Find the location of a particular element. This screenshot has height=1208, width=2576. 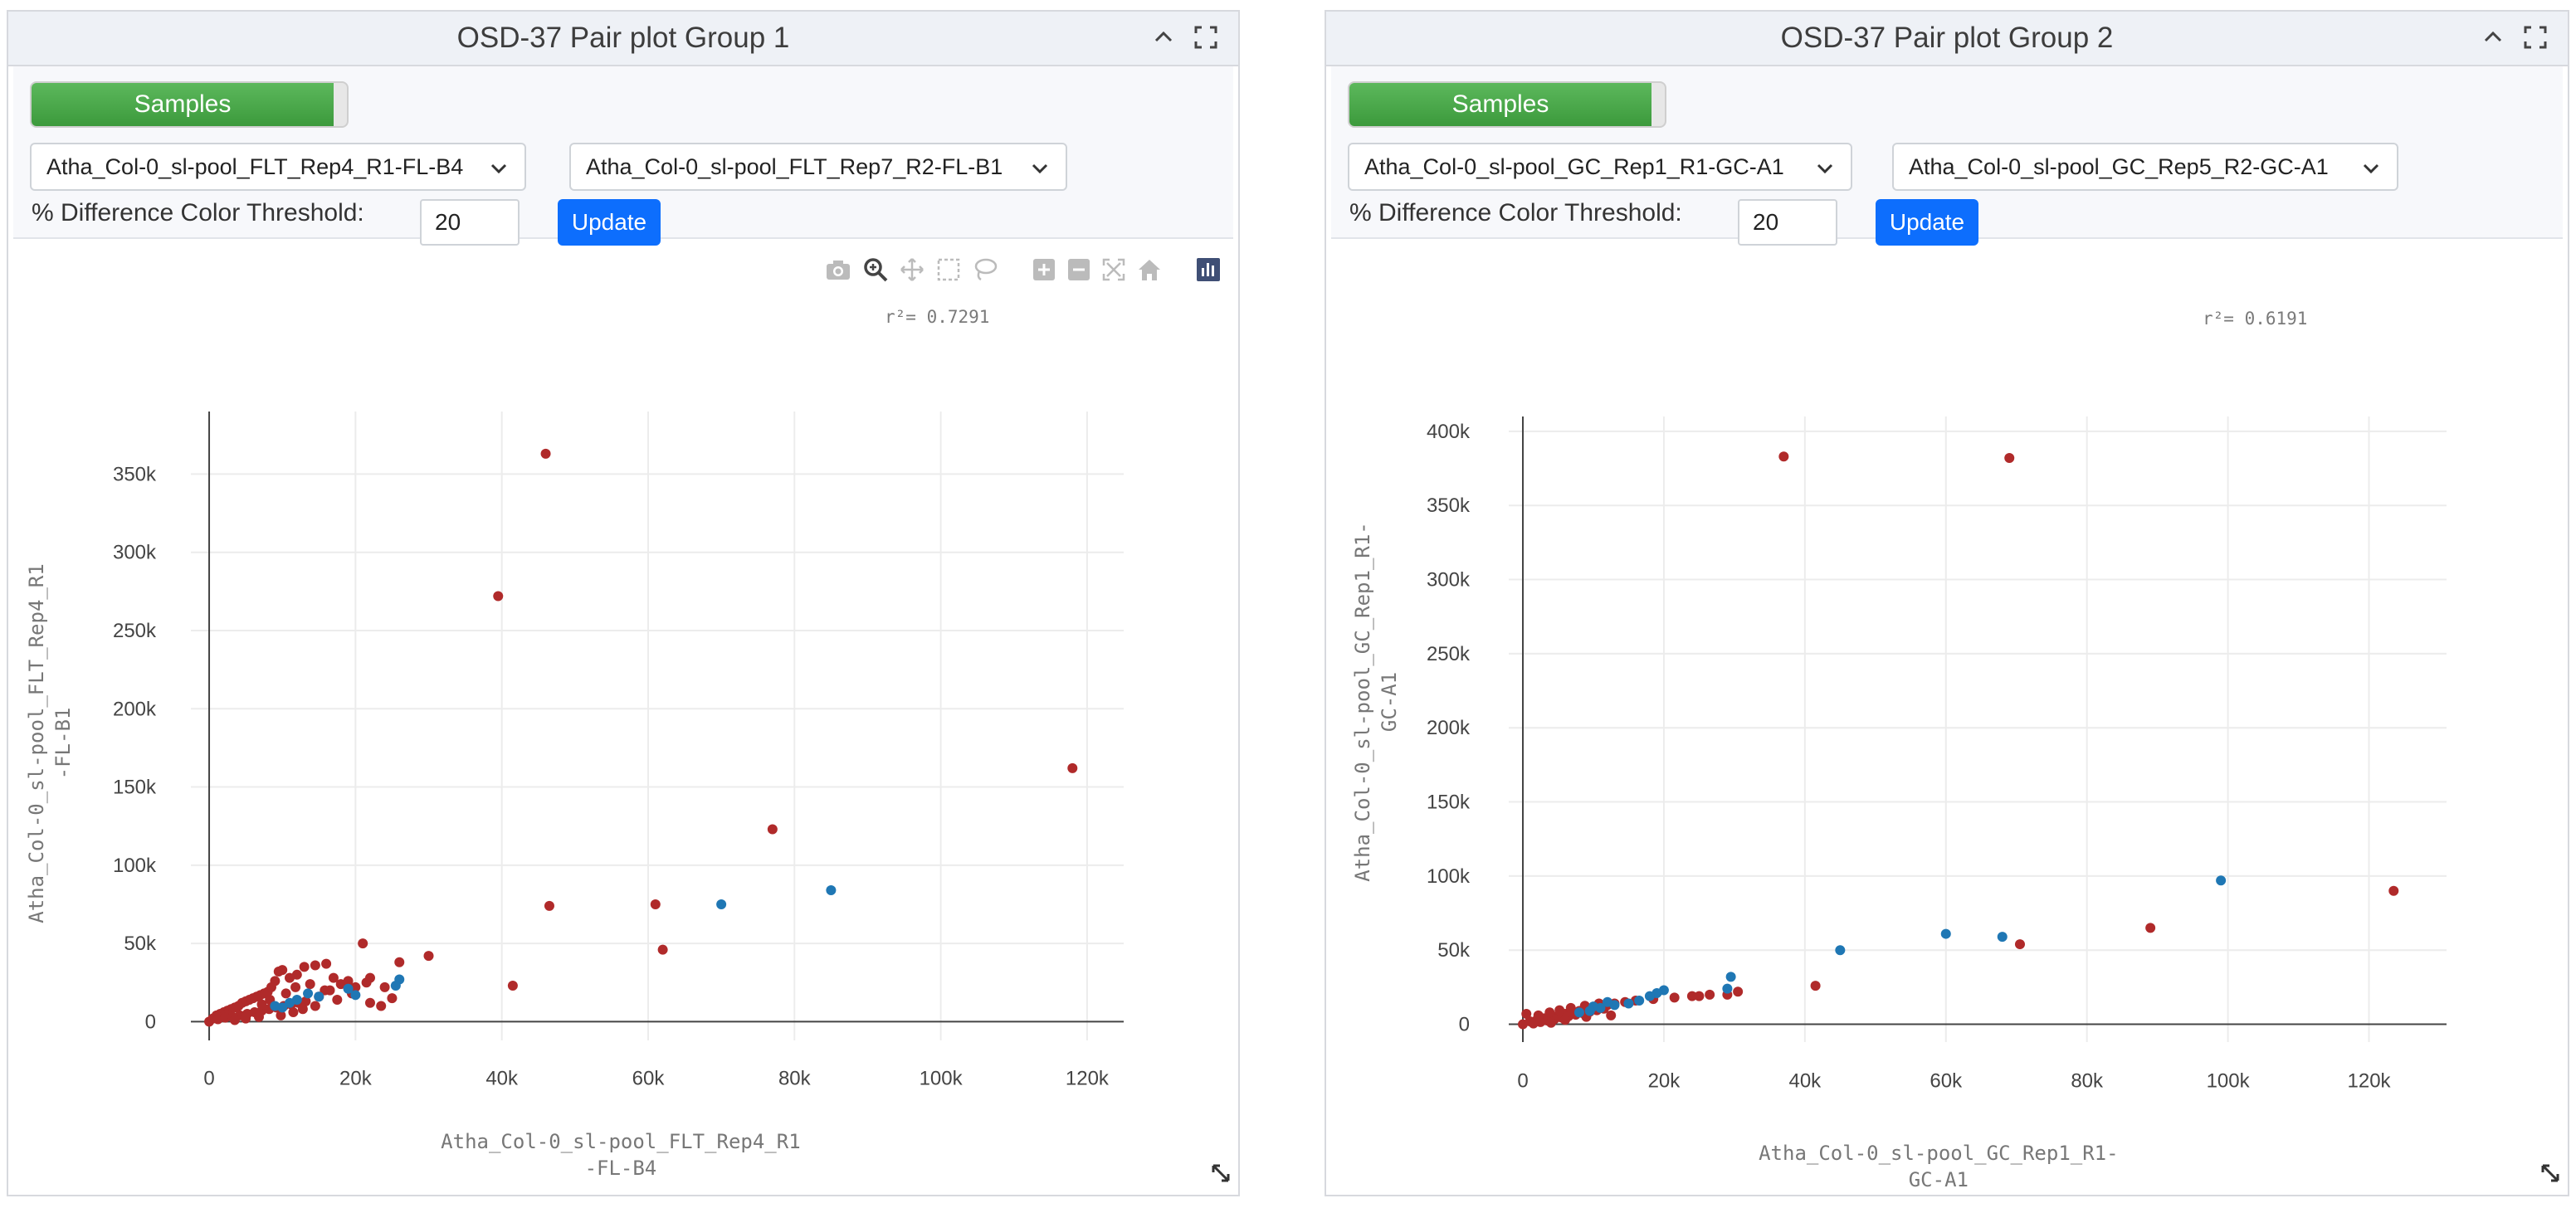

lasso-icon is located at coordinates (986, 269).